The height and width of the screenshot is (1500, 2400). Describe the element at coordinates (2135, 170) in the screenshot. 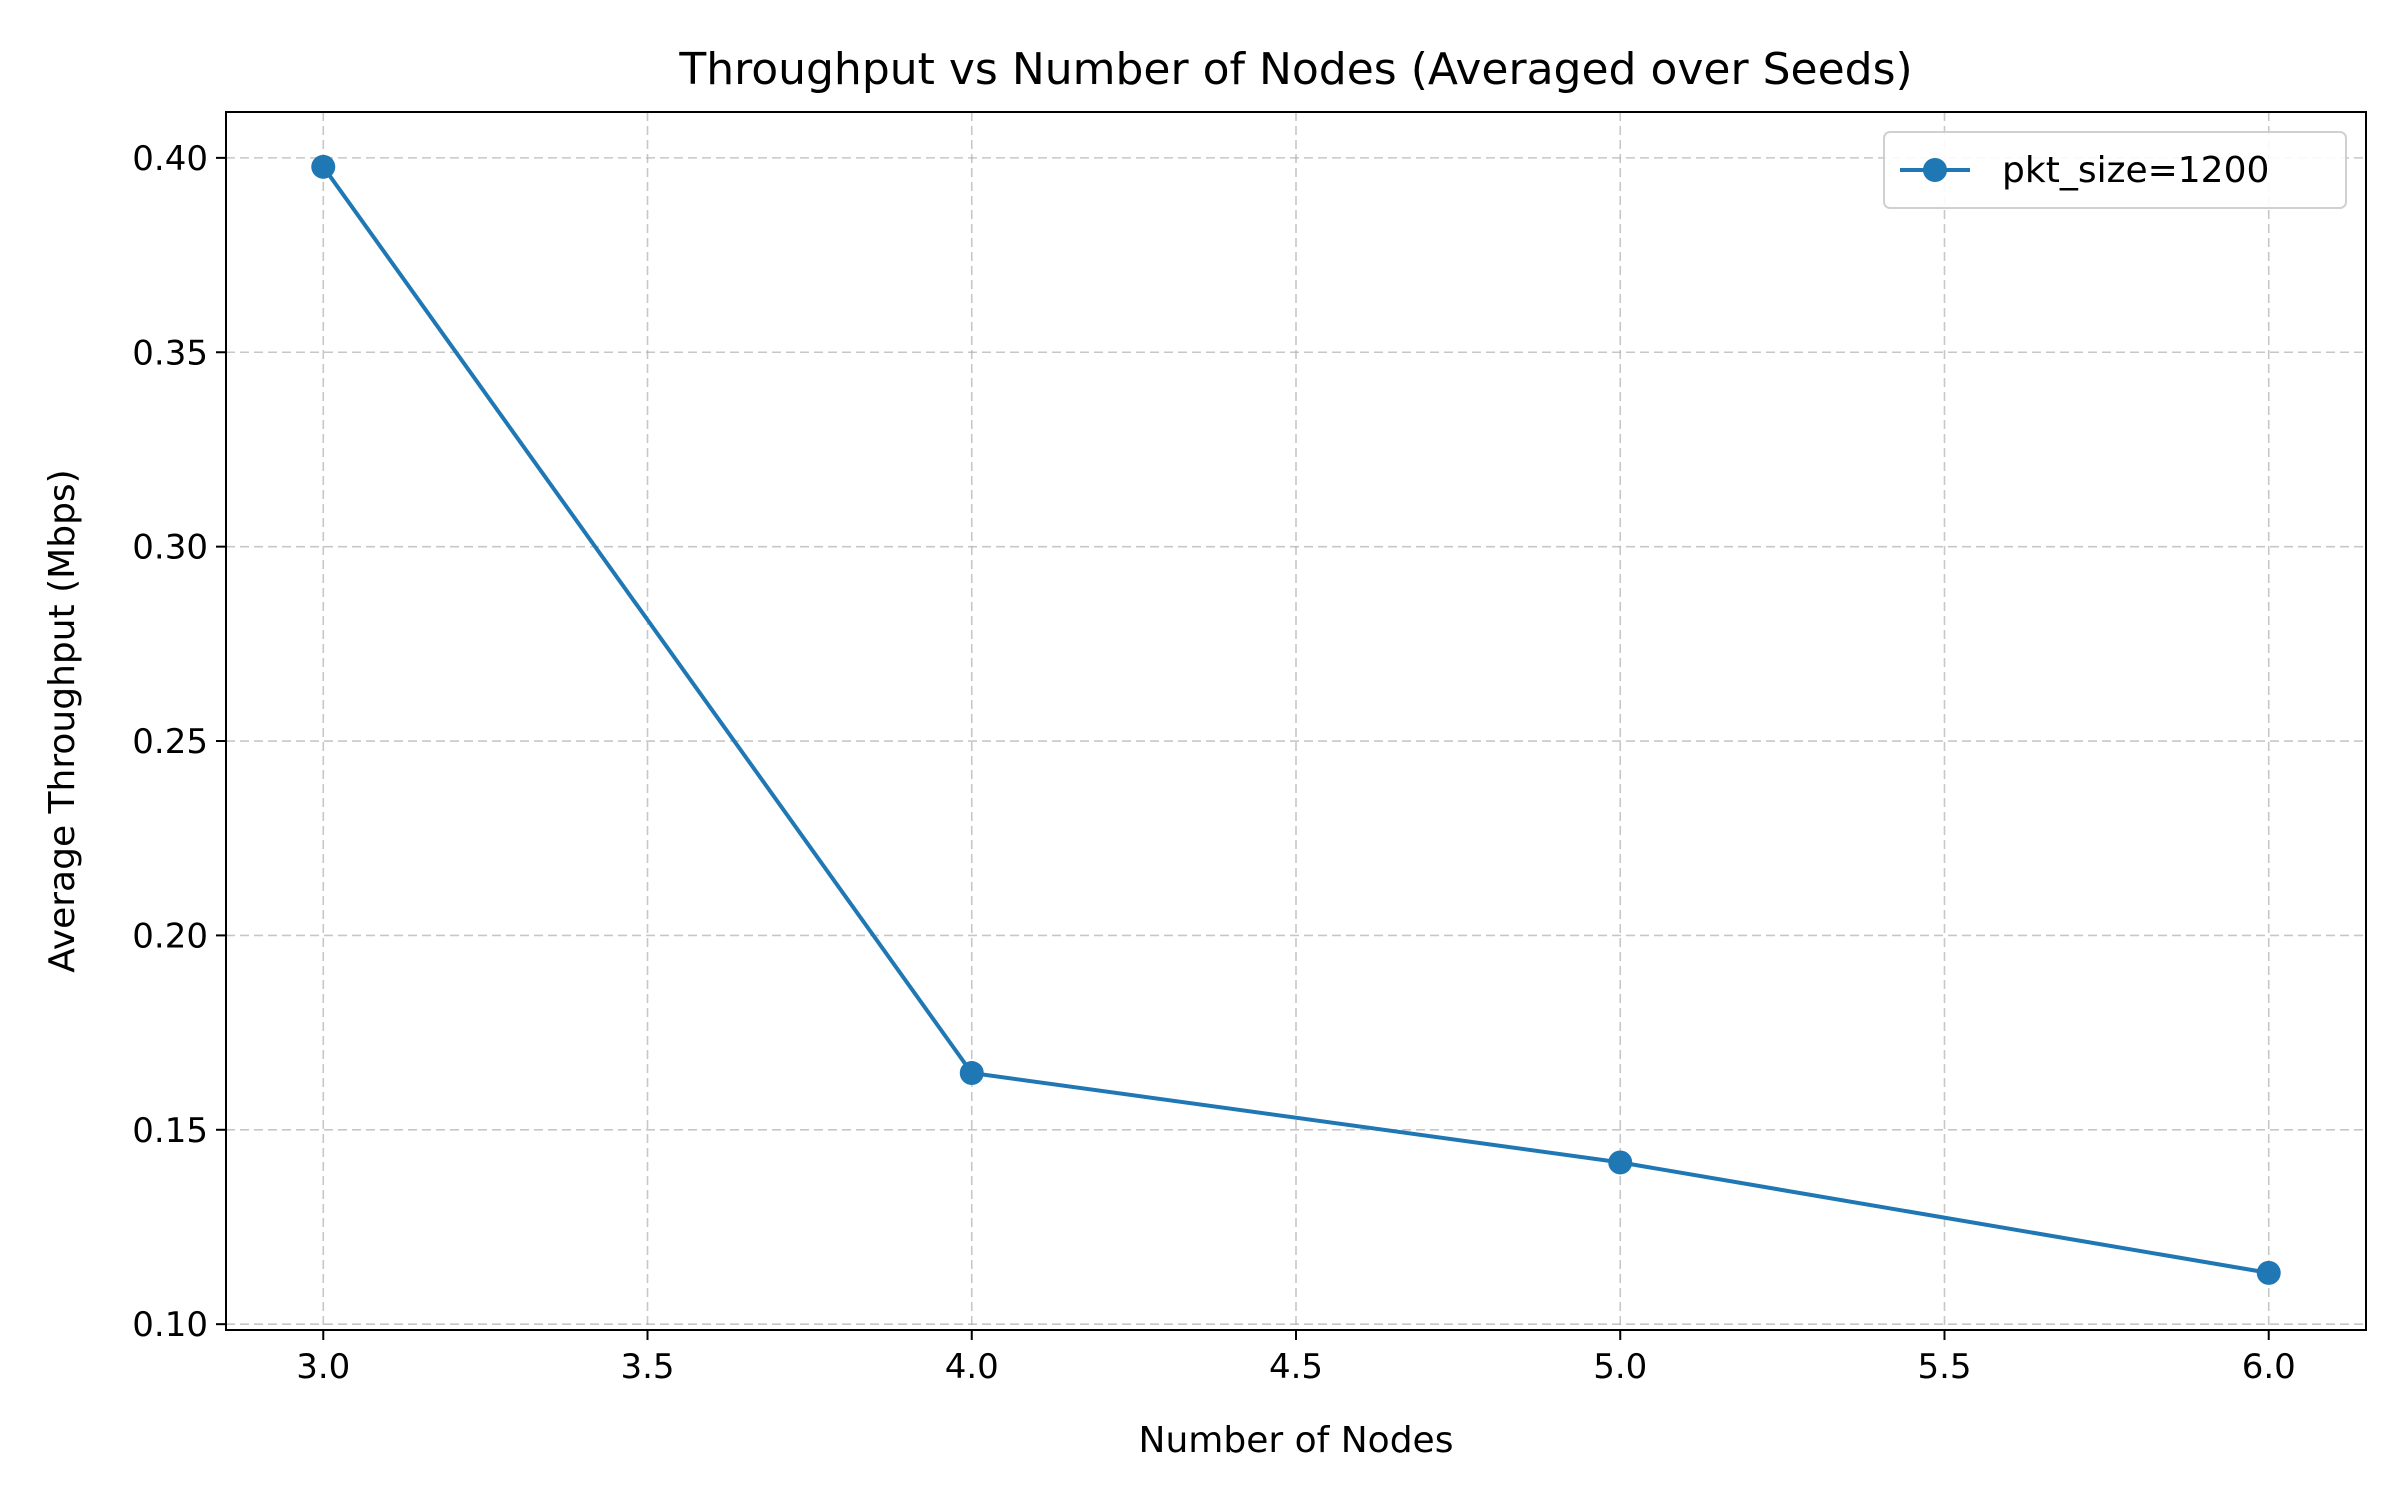

I see `legend-label: pkt_size=1200` at that location.